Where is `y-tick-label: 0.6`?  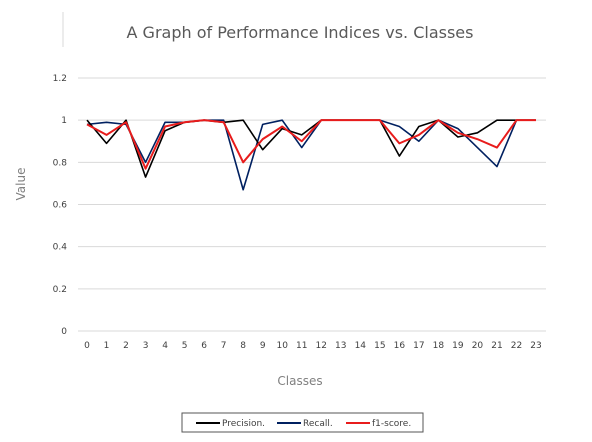
y-tick-label: 0.6 is located at coordinates (60, 206).